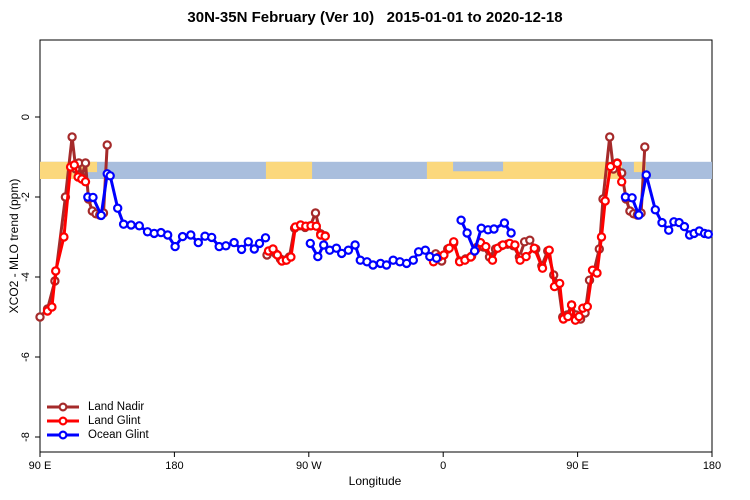 The height and width of the screenshot is (500, 750). What do you see at coordinates (63, 407) in the screenshot?
I see `land-nadir-line-marker-icon` at bounding box center [63, 407].